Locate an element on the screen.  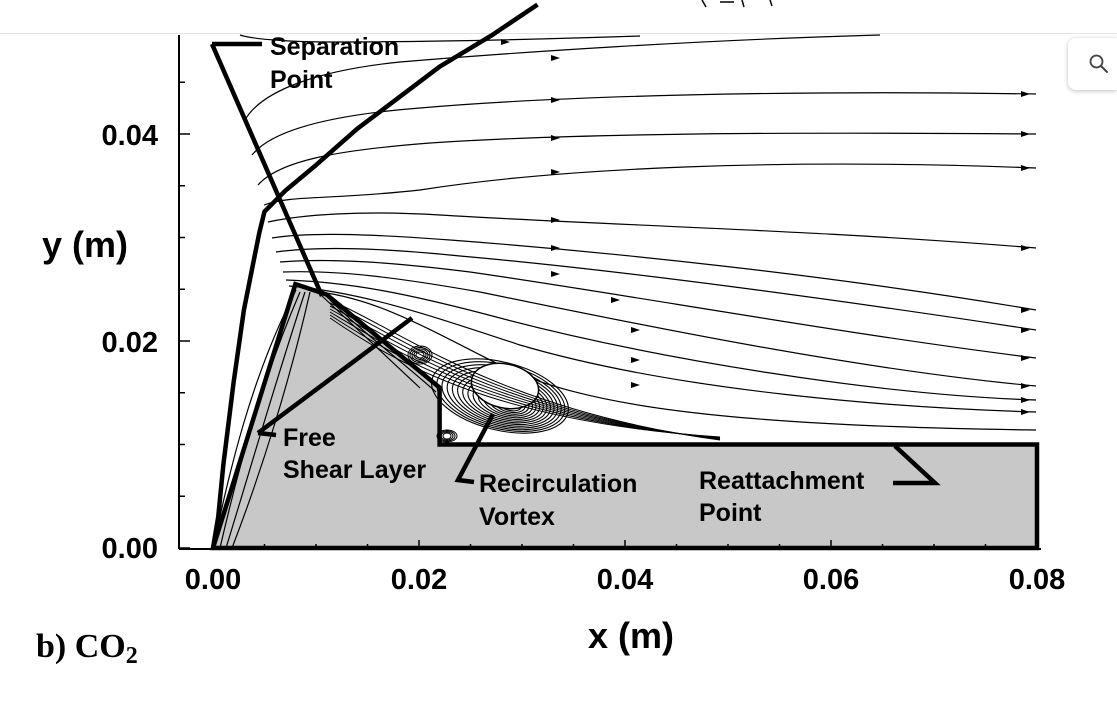
reattachment-point-leader is located at coordinates (917, 465).